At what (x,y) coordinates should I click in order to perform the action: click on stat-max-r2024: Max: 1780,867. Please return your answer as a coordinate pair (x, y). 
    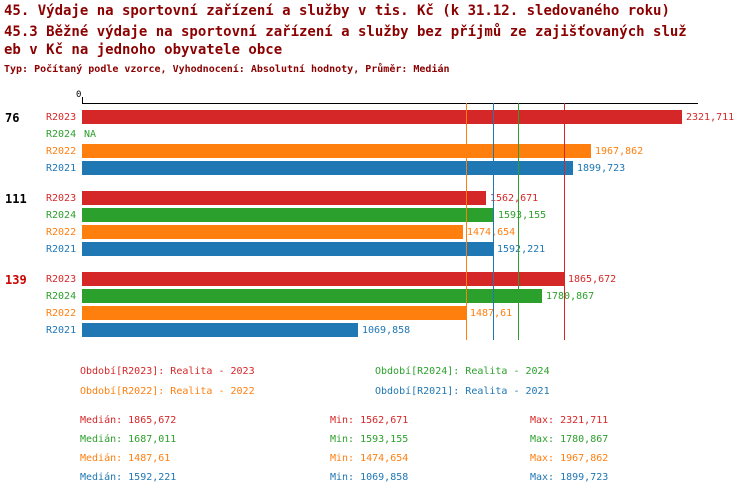
    Looking at the image, I should click on (569, 439).